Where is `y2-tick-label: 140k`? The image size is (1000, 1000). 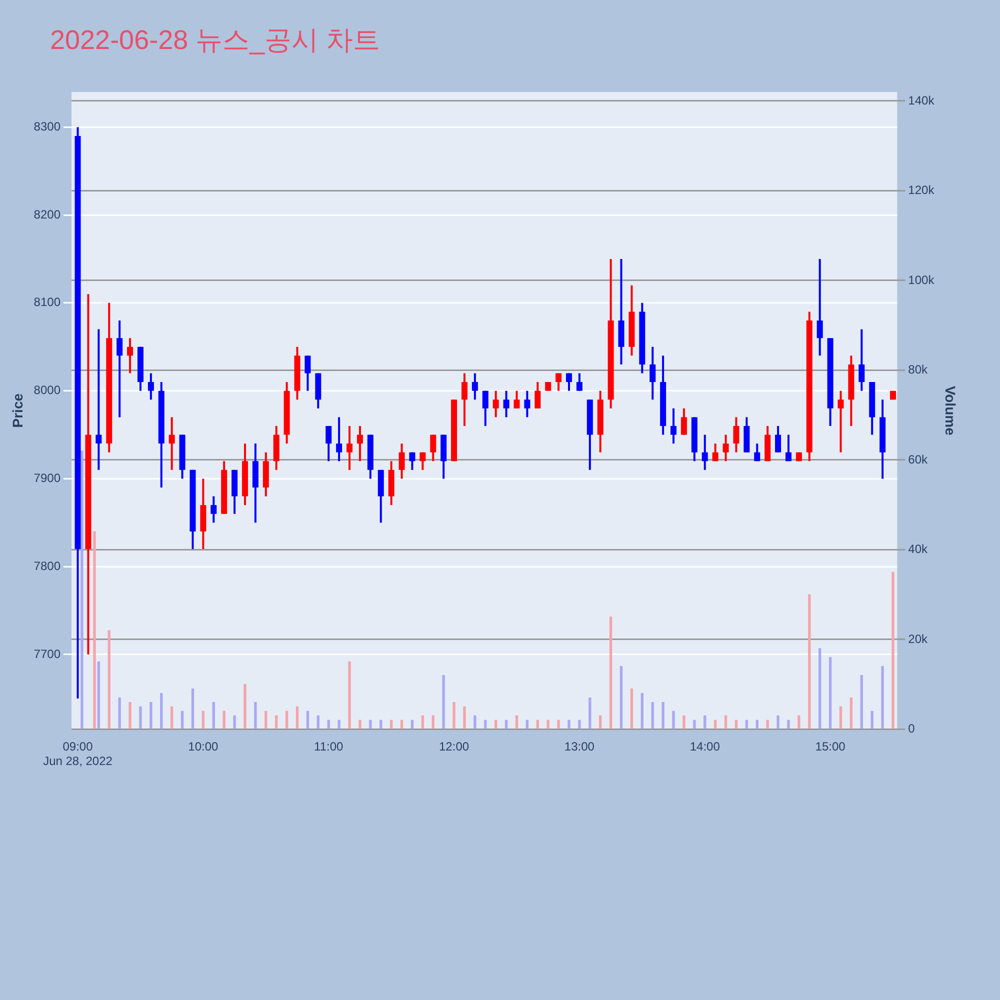
y2-tick-label: 140k is located at coordinates (922, 100).